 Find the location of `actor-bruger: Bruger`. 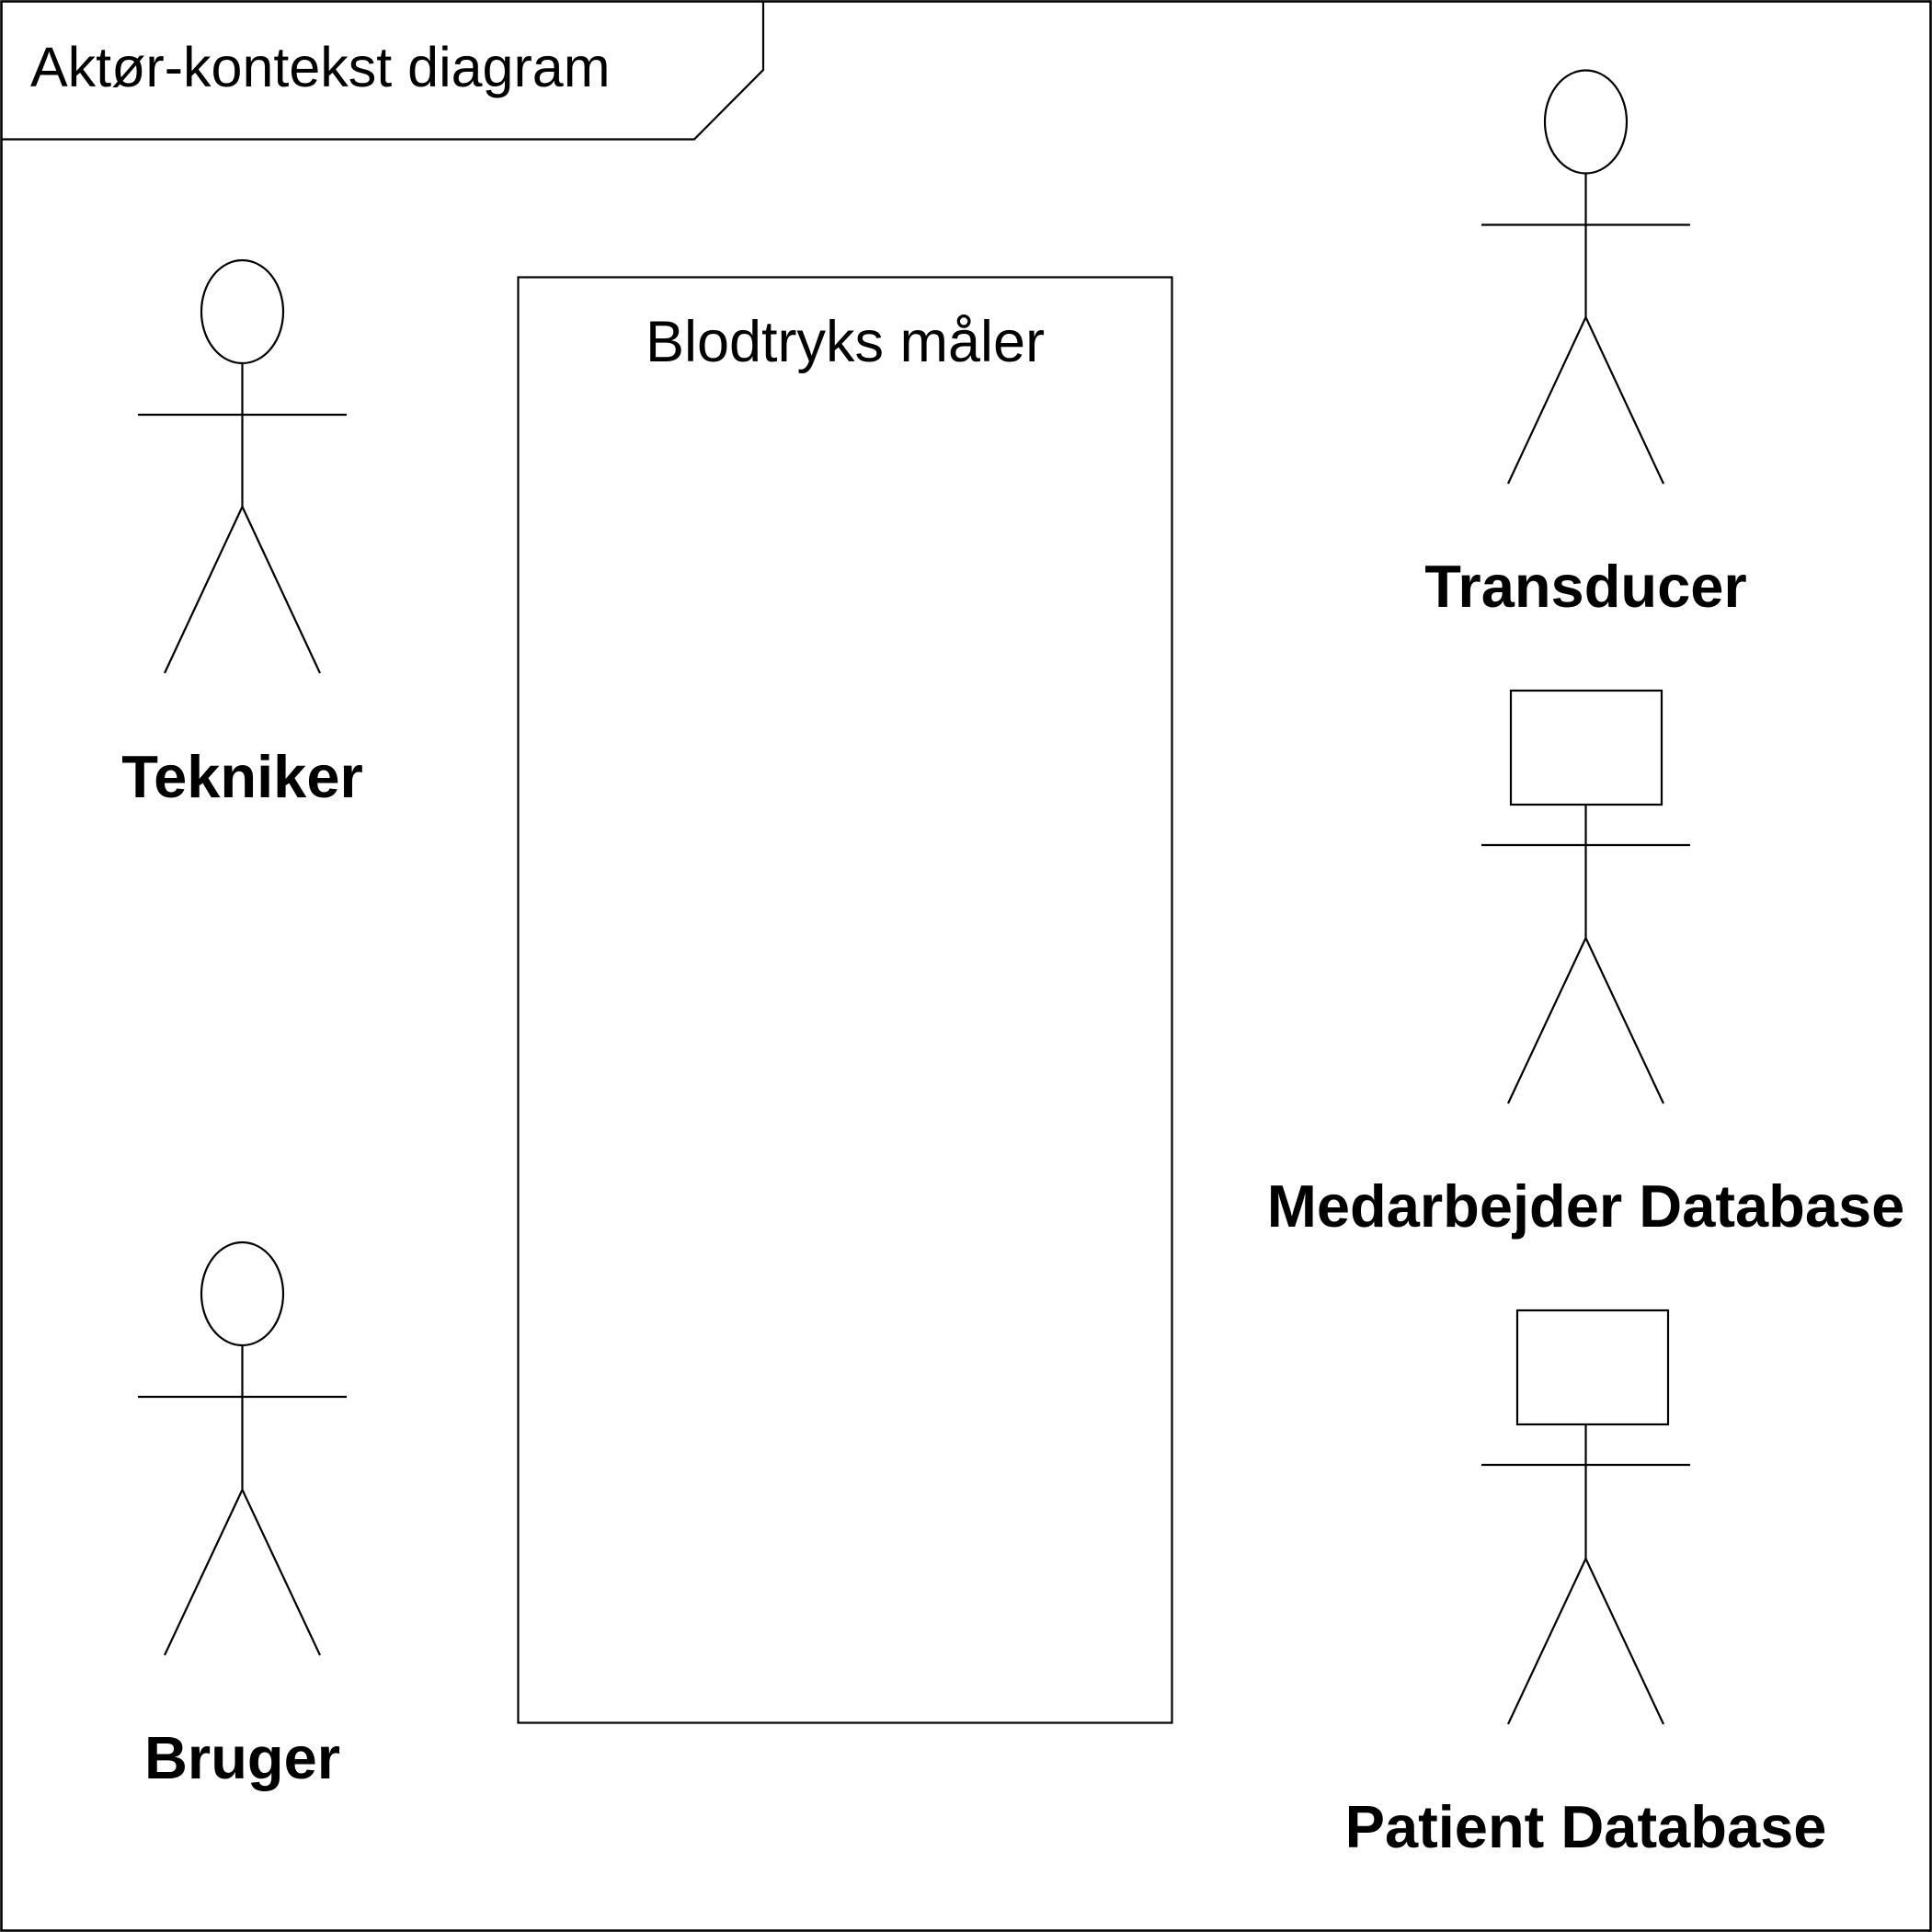

actor-bruger: Bruger is located at coordinates (243, 1515).